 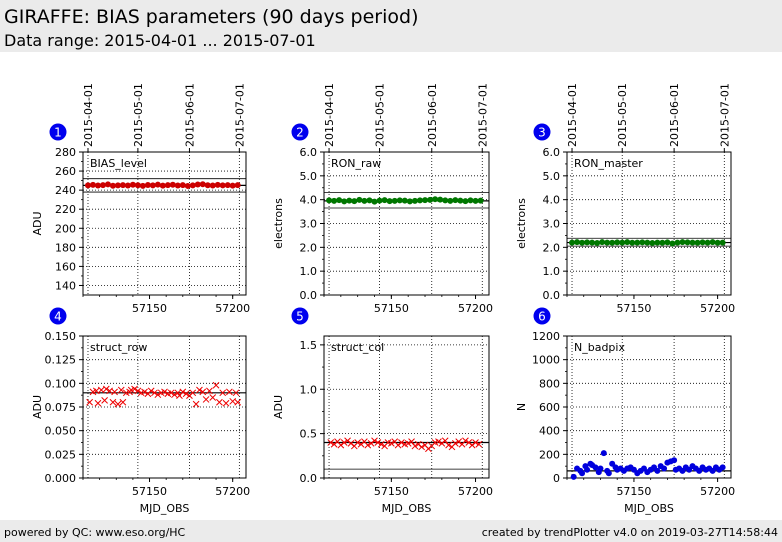 I want to click on y-tick-label: 1000, so click(x=546, y=360).